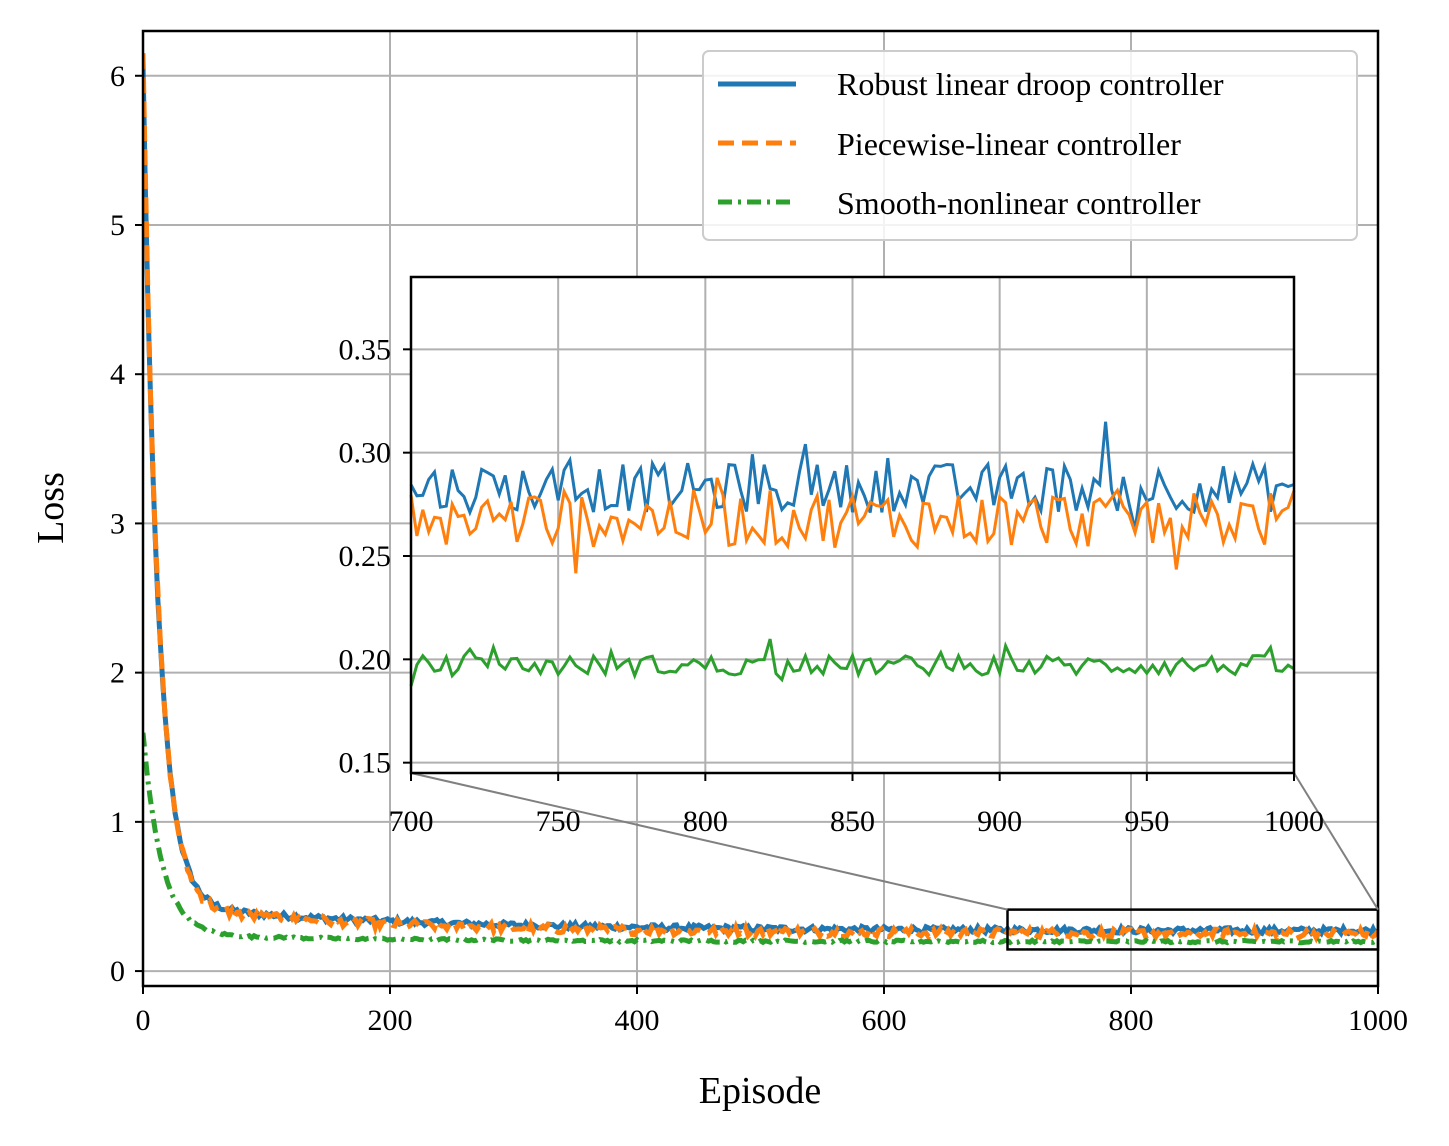 Image resolution: width=1449 pixels, height=1146 pixels. Describe the element at coordinates (390, 1020) in the screenshot. I see `x-tick-label: 200` at that location.